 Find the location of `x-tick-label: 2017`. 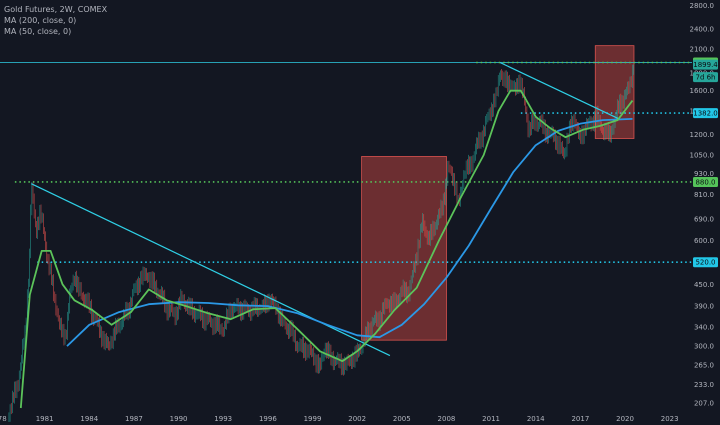

x-tick-label: 2017 is located at coordinates (580, 419).